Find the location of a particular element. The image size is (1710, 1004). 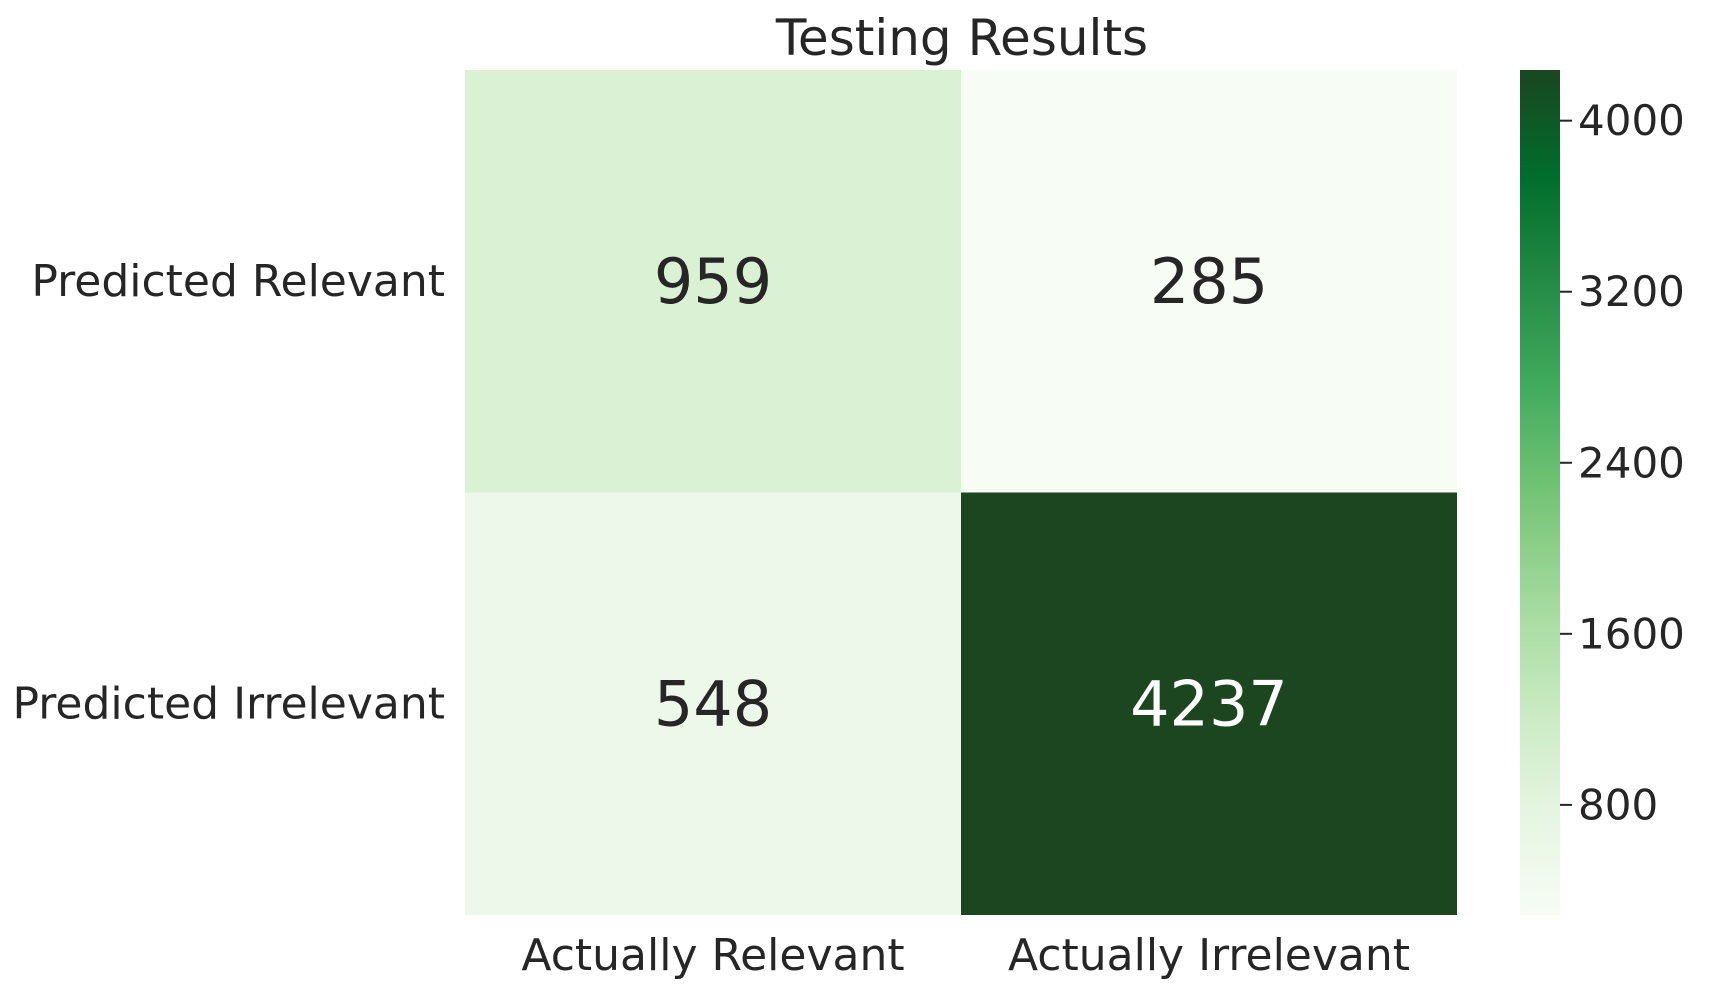

colorbar-tick-label: 800 is located at coordinates (1618, 804).